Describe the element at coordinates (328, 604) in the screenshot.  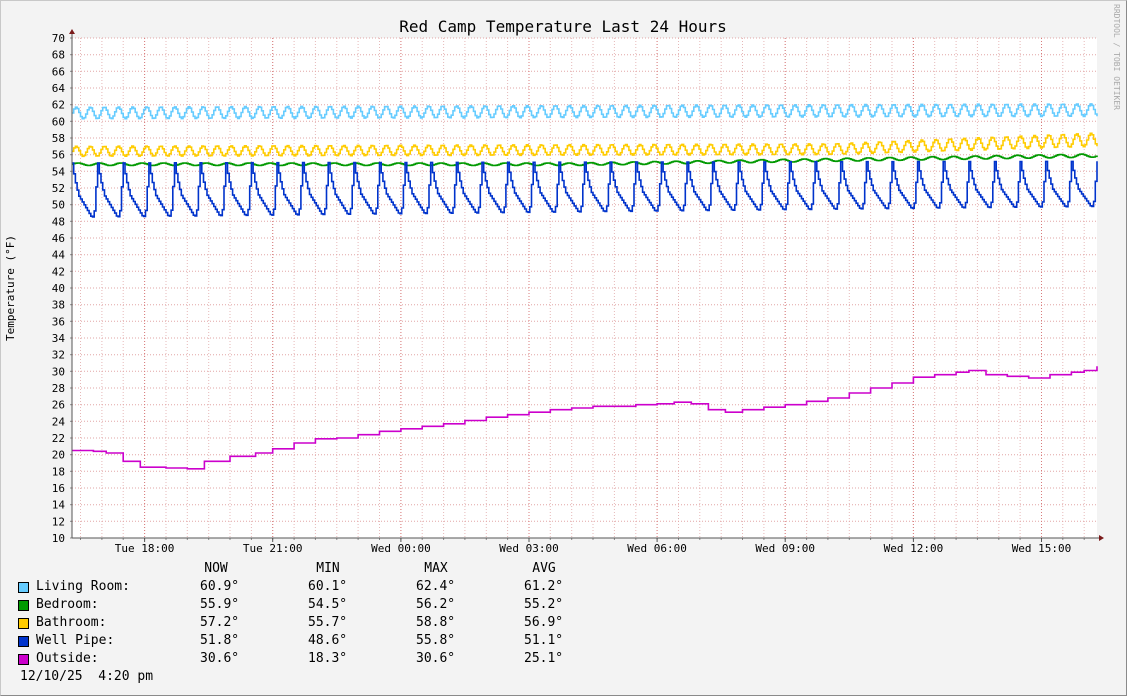
I see `legend-min-value: 54.5°` at that location.